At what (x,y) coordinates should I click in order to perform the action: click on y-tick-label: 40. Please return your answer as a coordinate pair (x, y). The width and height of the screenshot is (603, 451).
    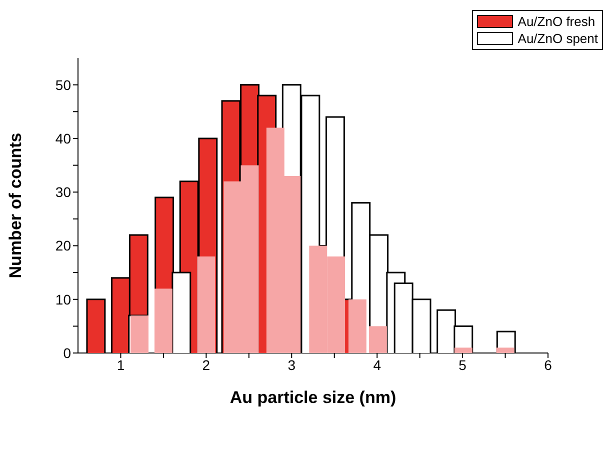
    Looking at the image, I should click on (63, 138).